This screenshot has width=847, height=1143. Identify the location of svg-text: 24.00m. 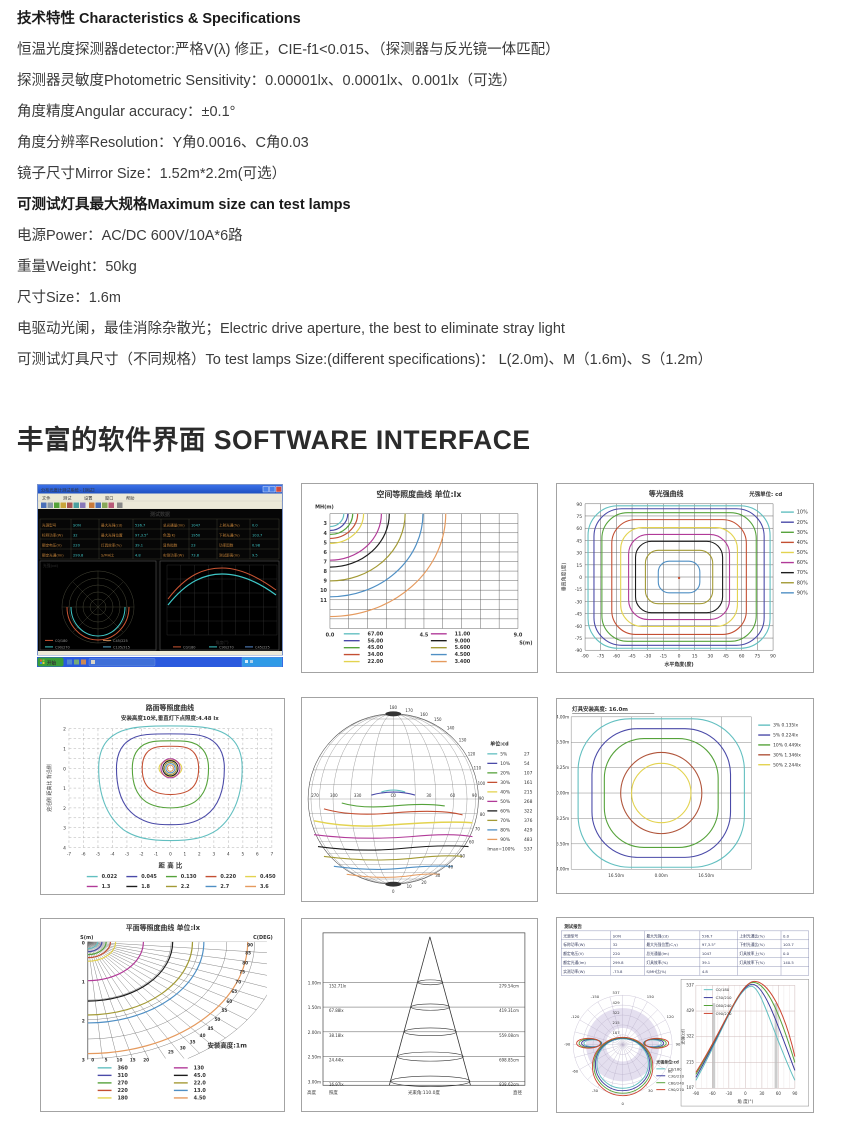
(563, 716).